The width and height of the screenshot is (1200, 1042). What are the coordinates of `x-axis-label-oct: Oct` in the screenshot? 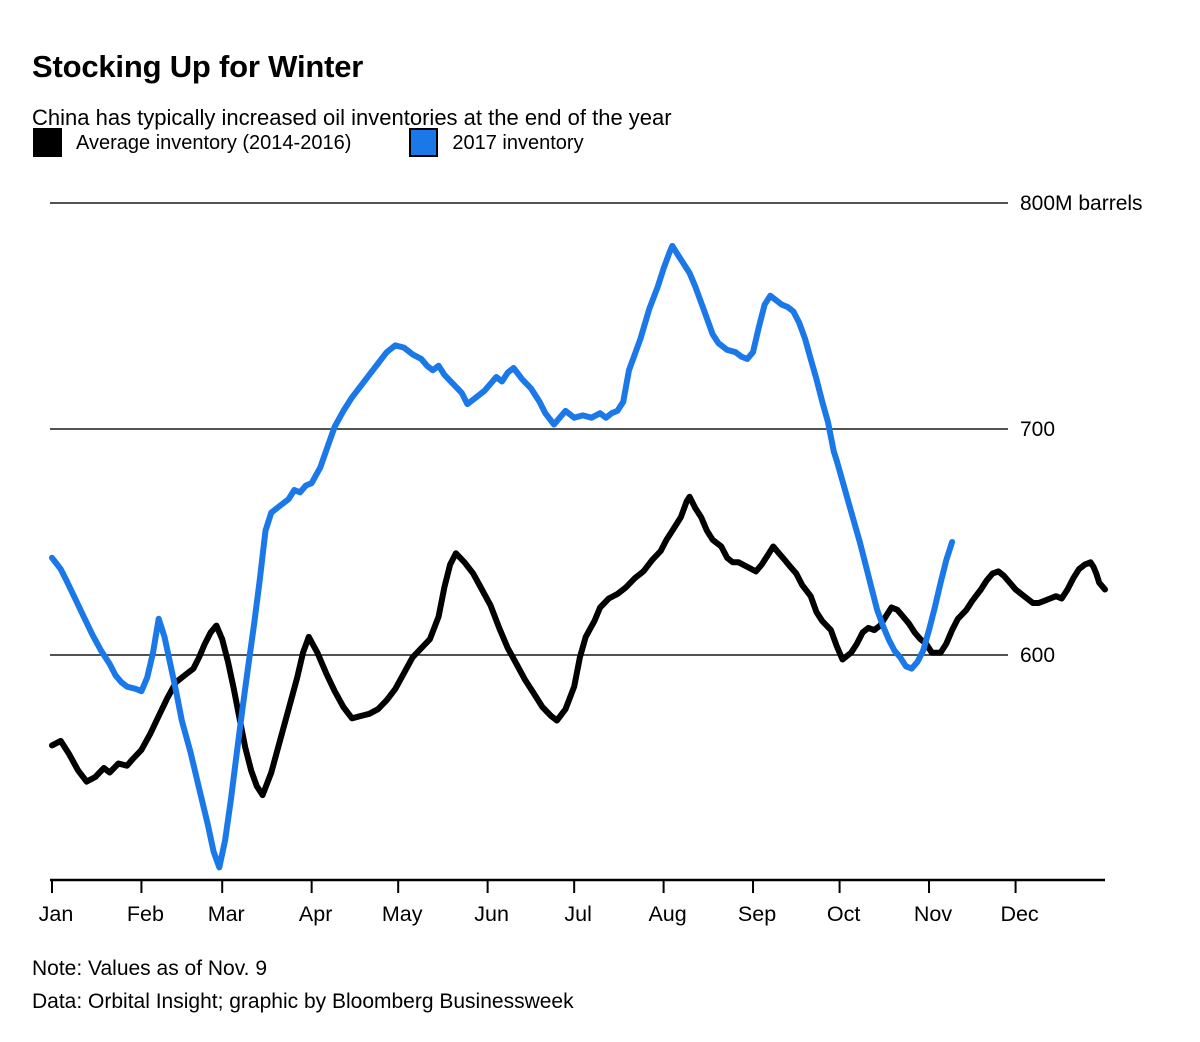 It's located at (843, 914).